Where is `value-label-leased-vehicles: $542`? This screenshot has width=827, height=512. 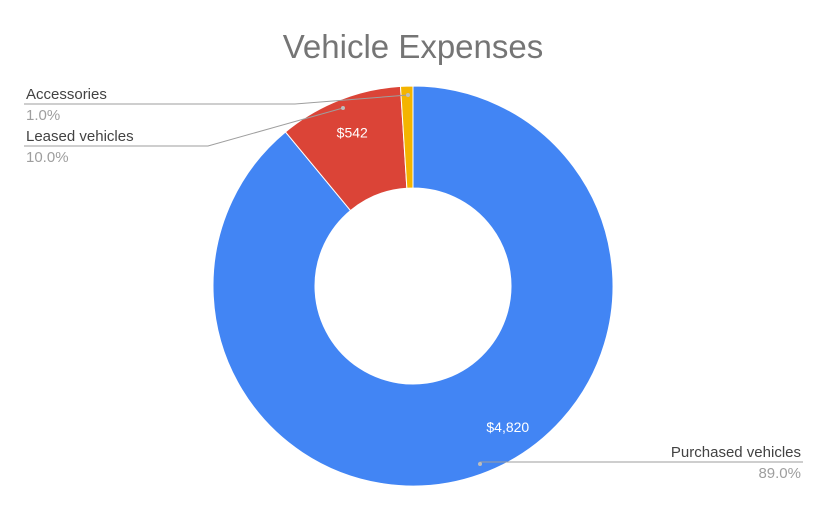
value-label-leased-vehicles: $542 is located at coordinates (352, 133).